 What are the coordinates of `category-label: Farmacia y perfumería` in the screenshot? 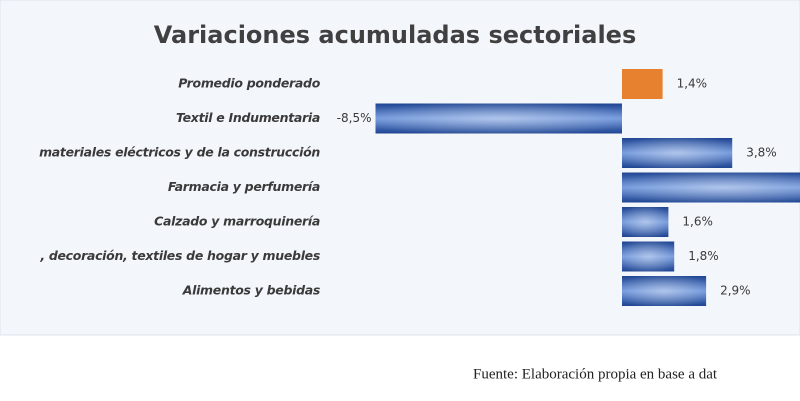 It's located at (244, 186).